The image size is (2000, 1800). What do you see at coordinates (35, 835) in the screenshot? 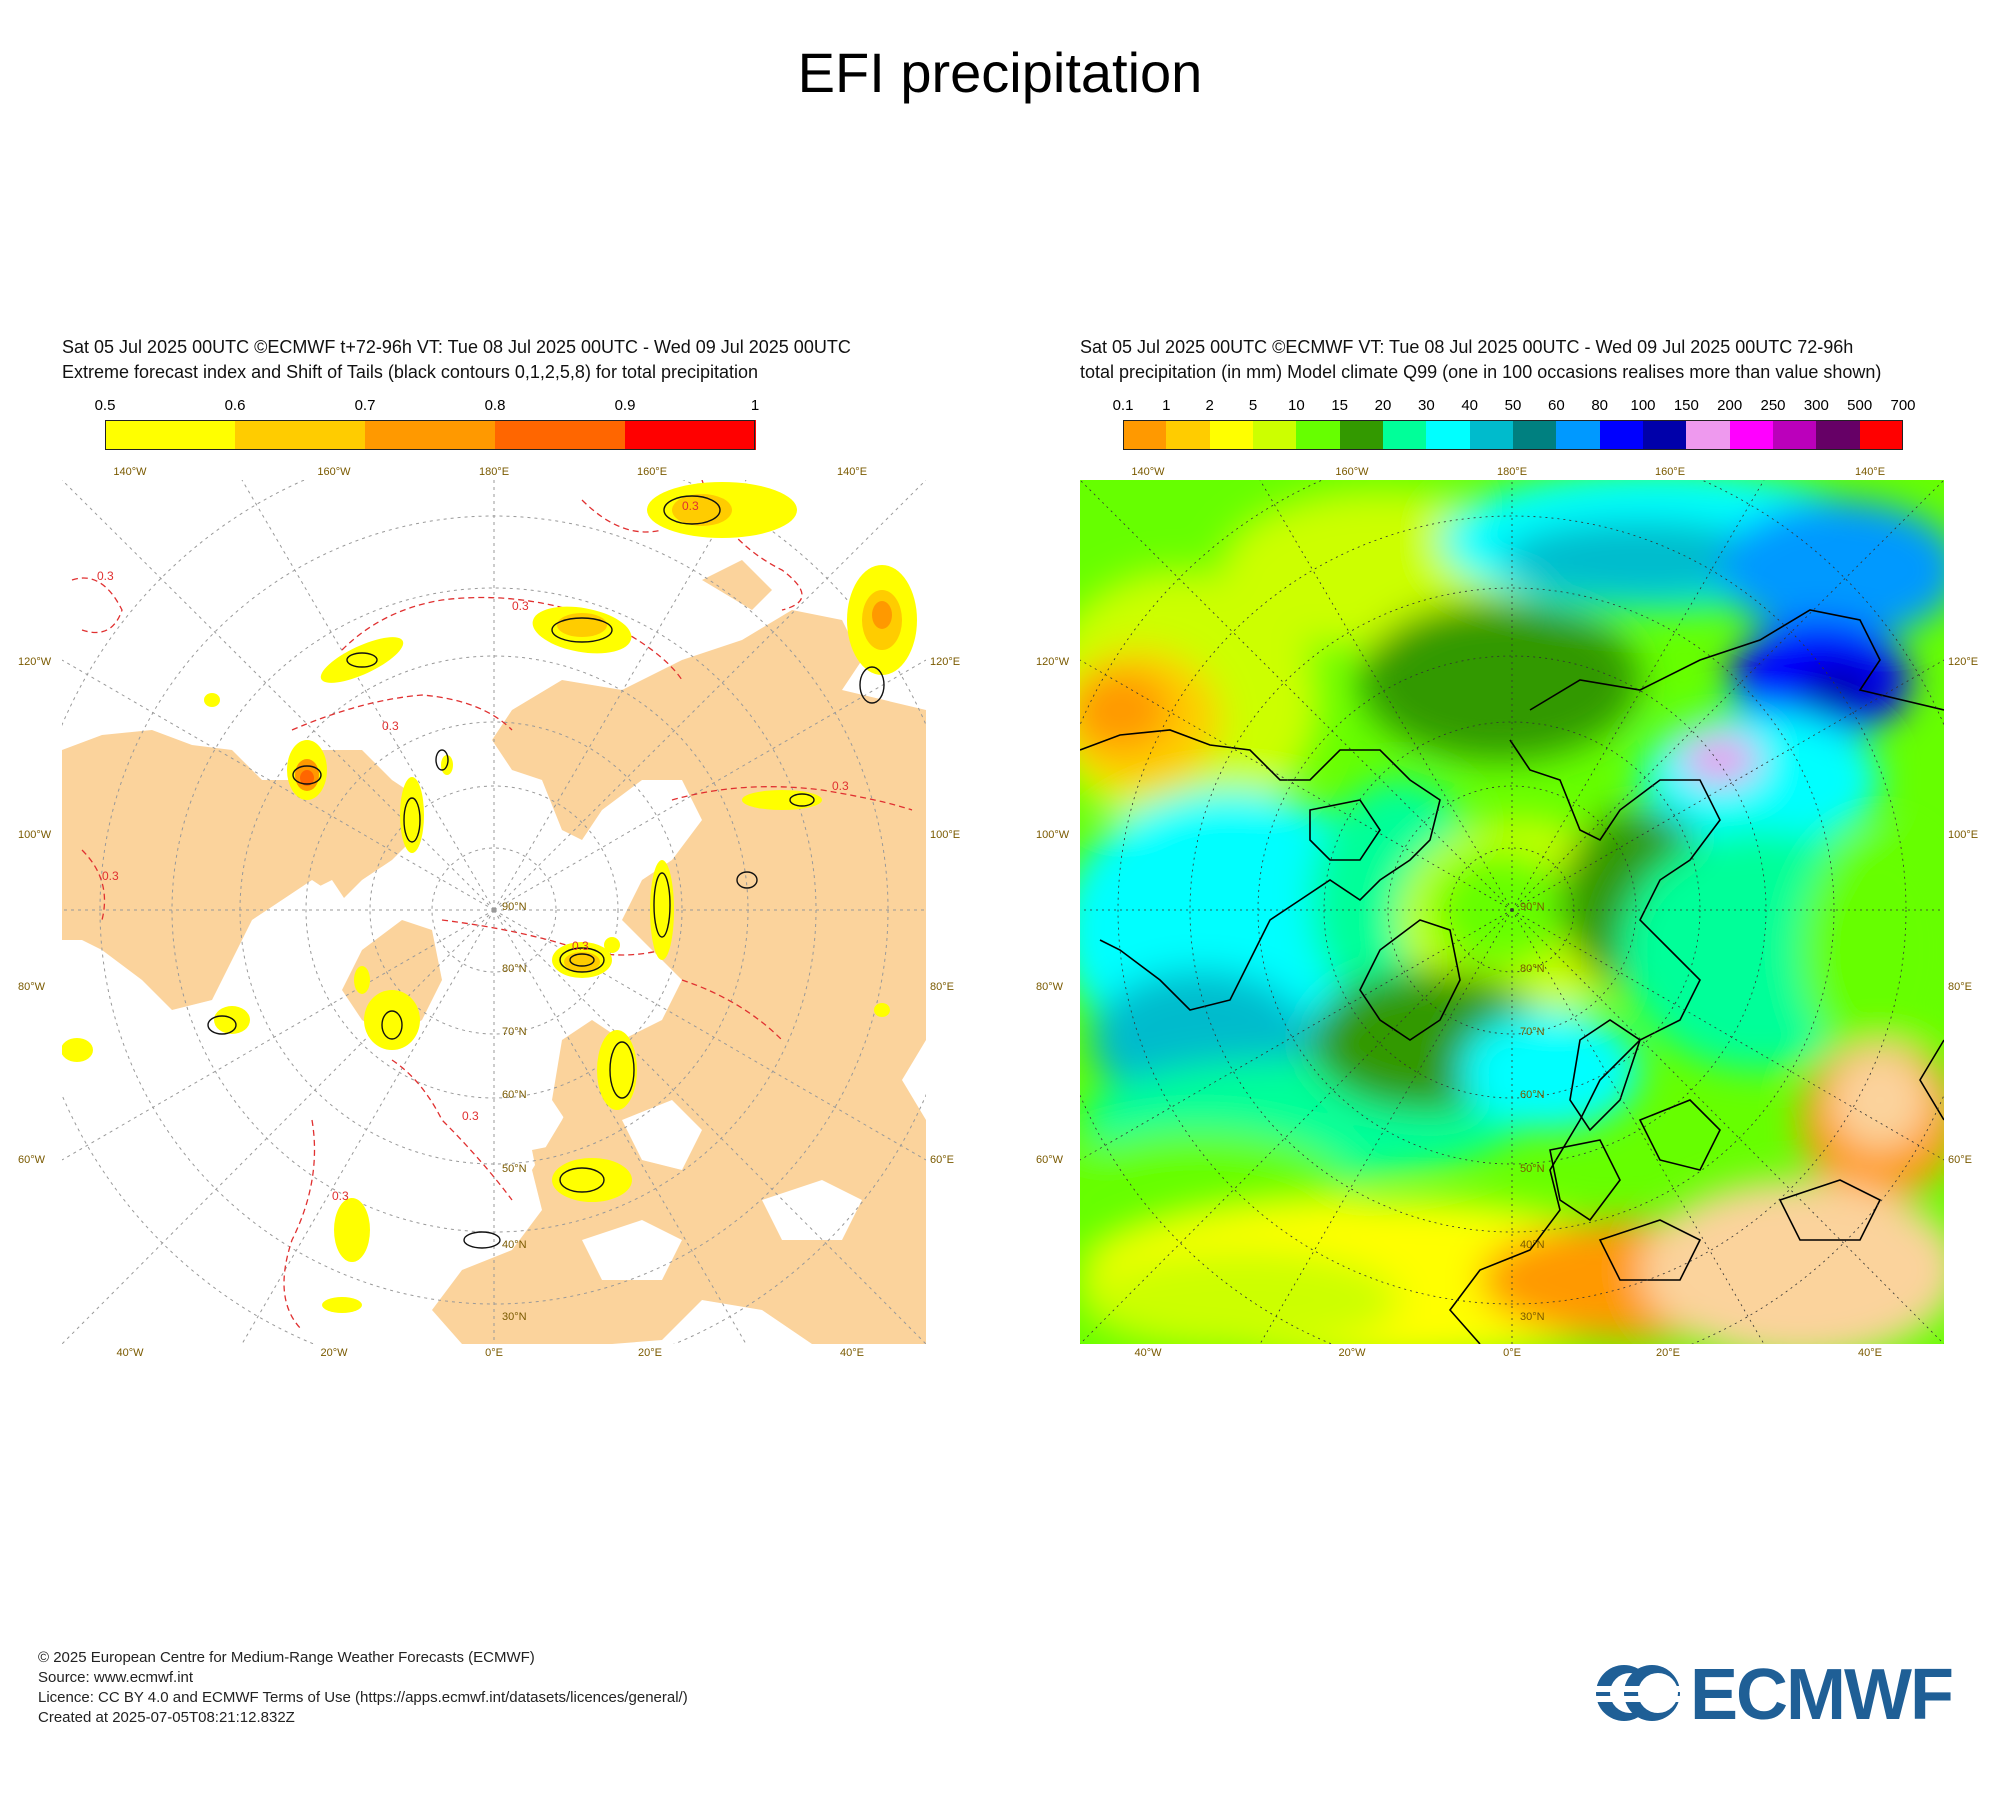
I see `efi-lon-label-left: 100°W` at bounding box center [35, 835].